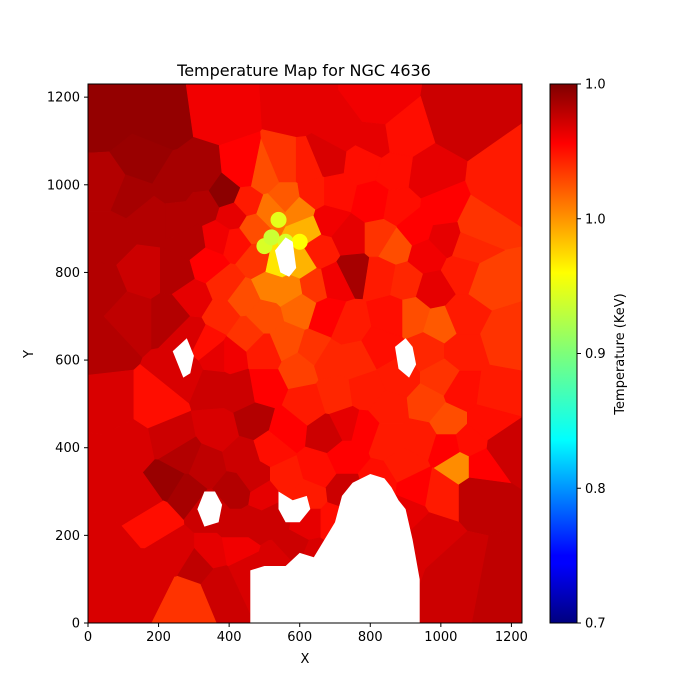 Image resolution: width=700 pixels, height=700 pixels. I want to click on y-tick-label: 1200, so click(63, 98).